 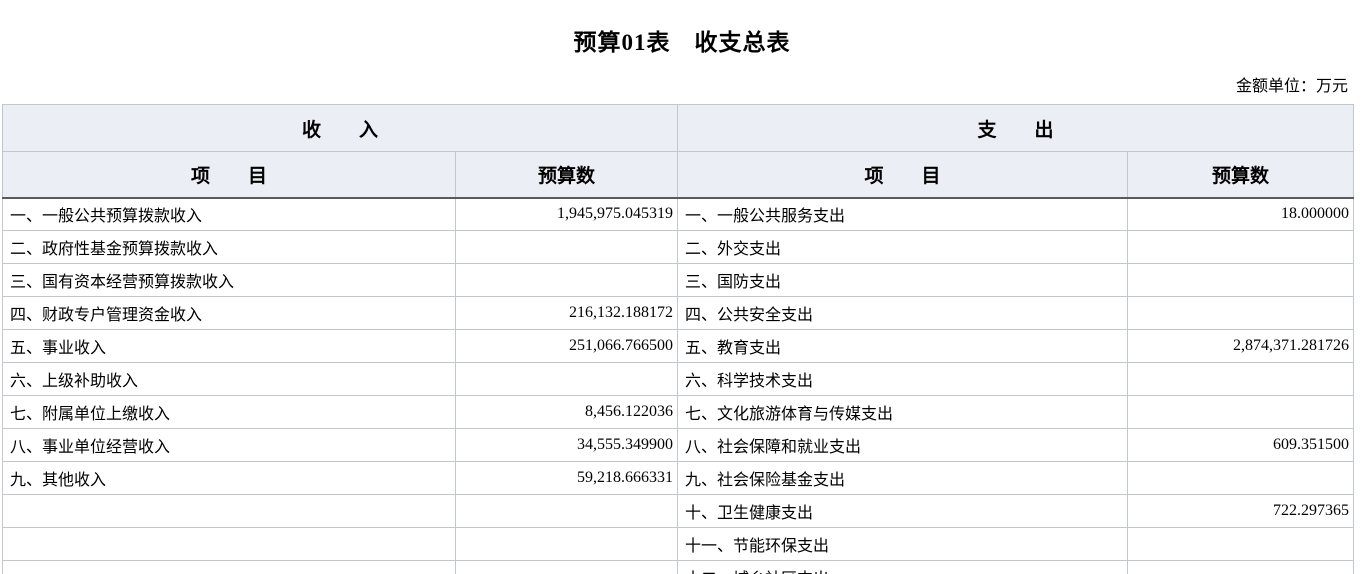 I want to click on revenue-budget-value: 8,456.122036, so click(x=566, y=412).